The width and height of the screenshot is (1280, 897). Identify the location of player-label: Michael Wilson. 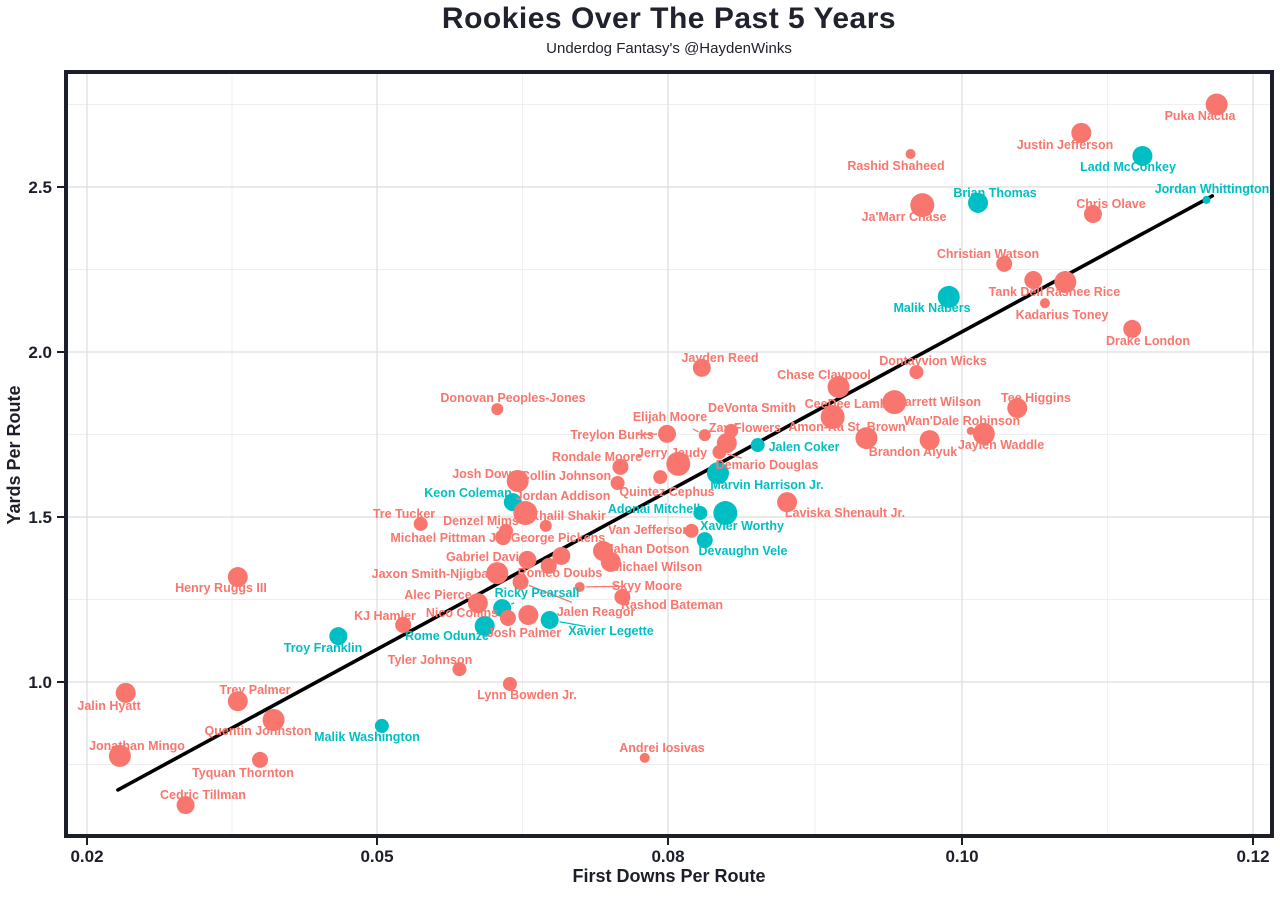
(657, 567).